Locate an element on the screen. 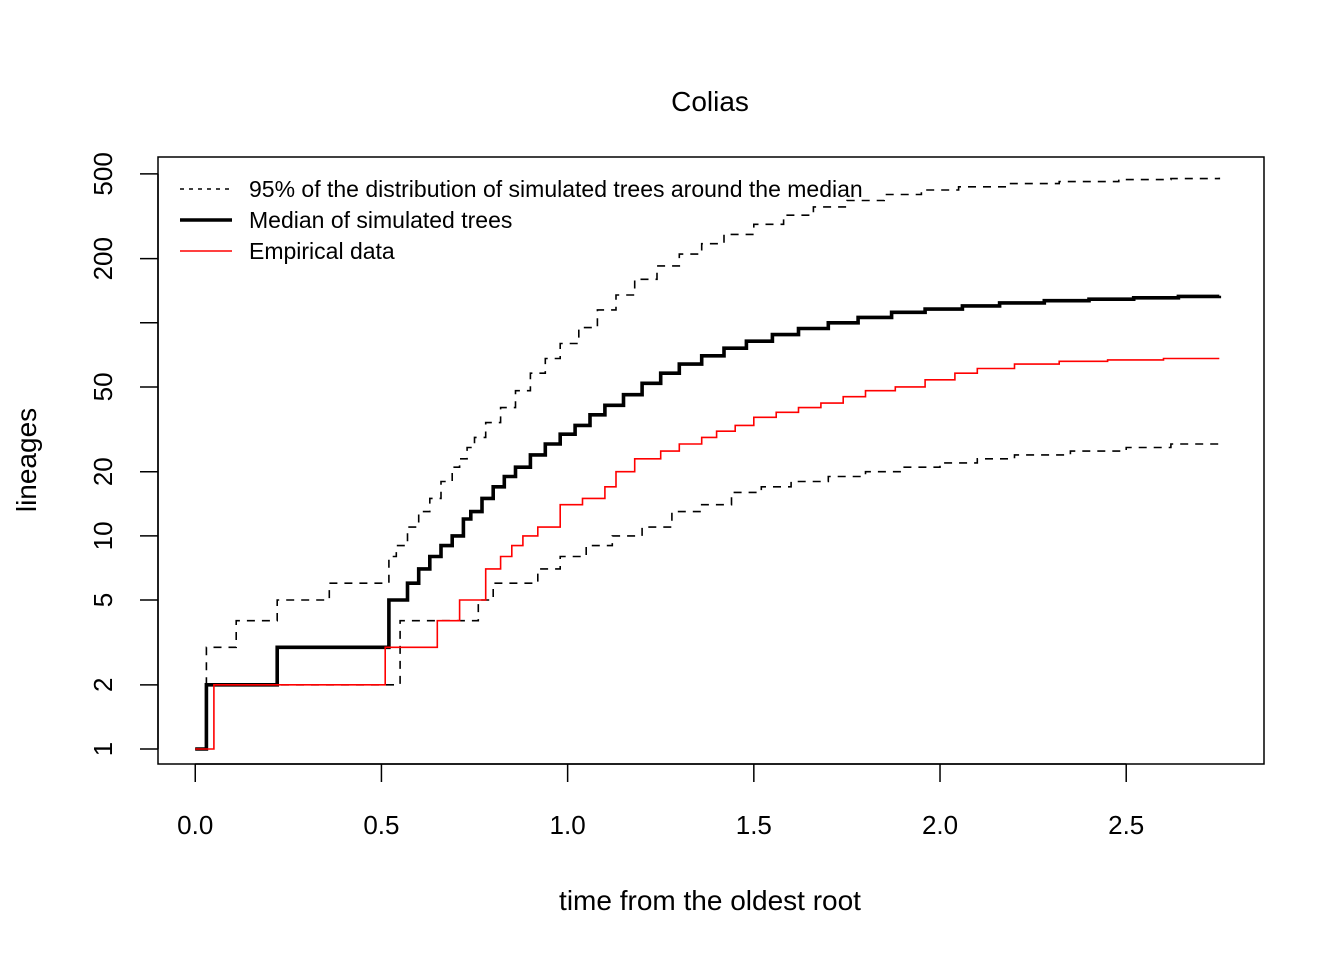 The image size is (1344, 960). chart-title: Colias is located at coordinates (710, 101).